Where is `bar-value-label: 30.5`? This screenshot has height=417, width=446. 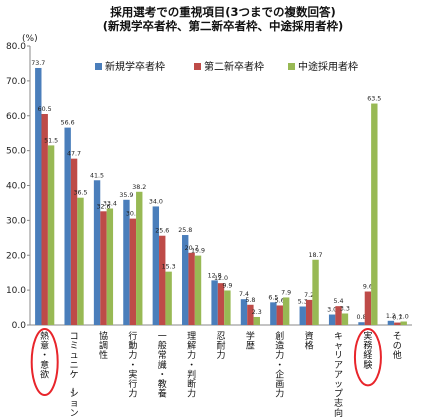 bar-value-label: 30.5 is located at coordinates (133, 214).